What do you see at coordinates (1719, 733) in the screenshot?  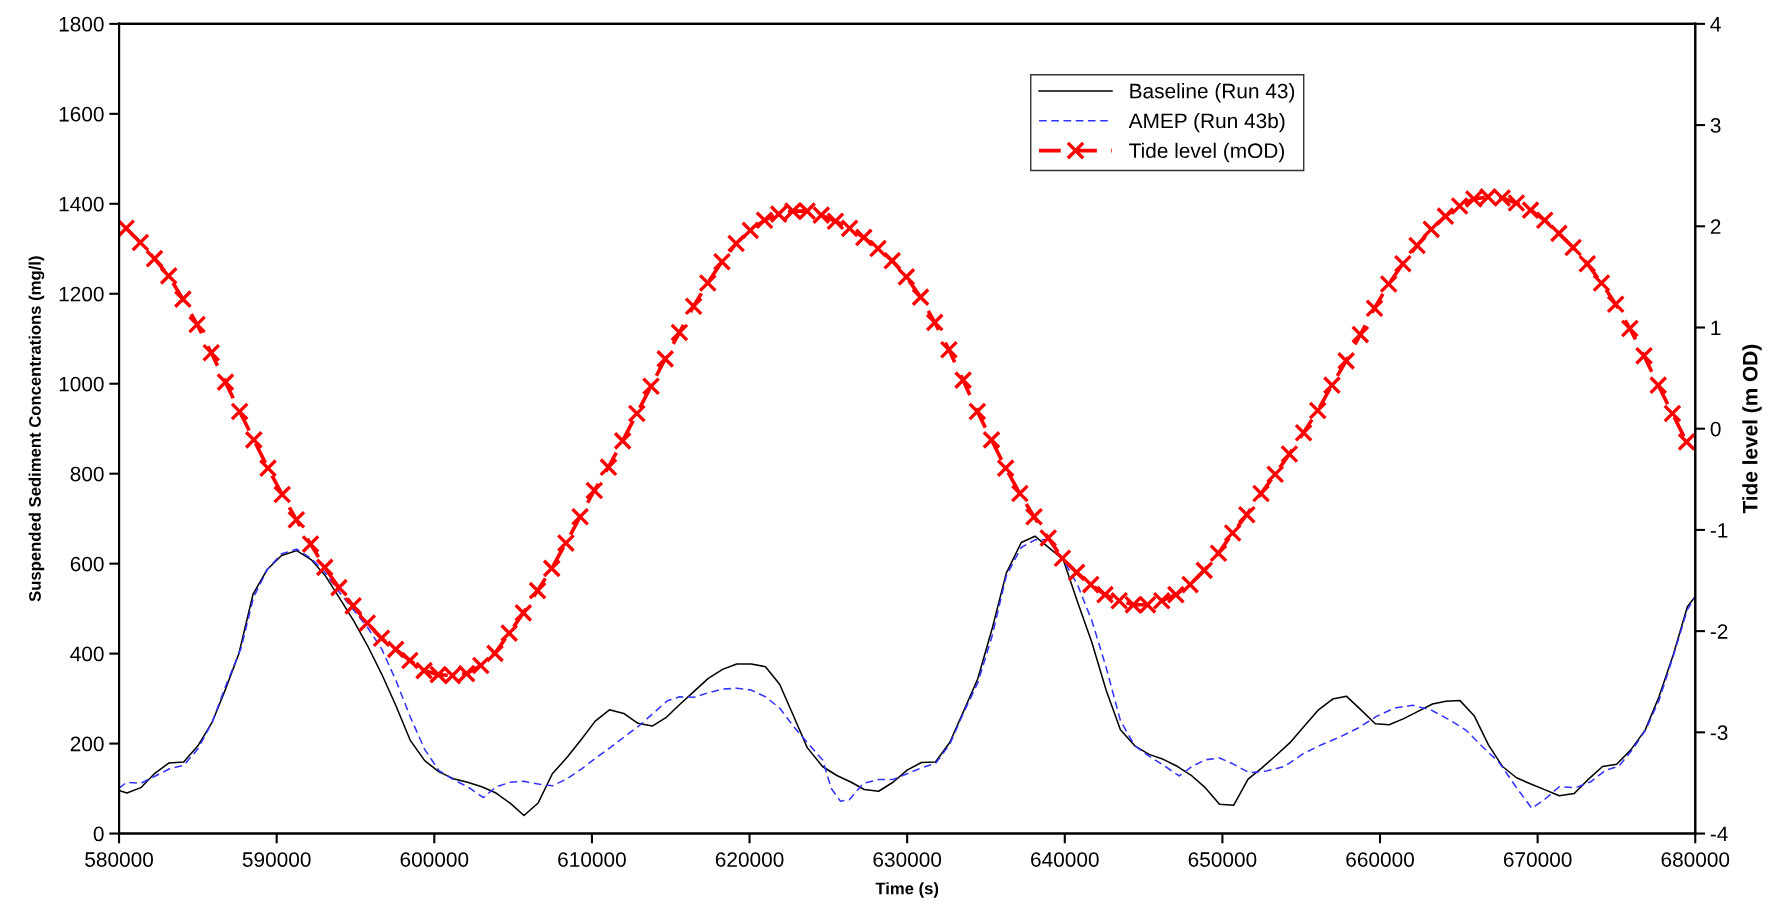 I see `y2-tick-label: -3` at bounding box center [1719, 733].